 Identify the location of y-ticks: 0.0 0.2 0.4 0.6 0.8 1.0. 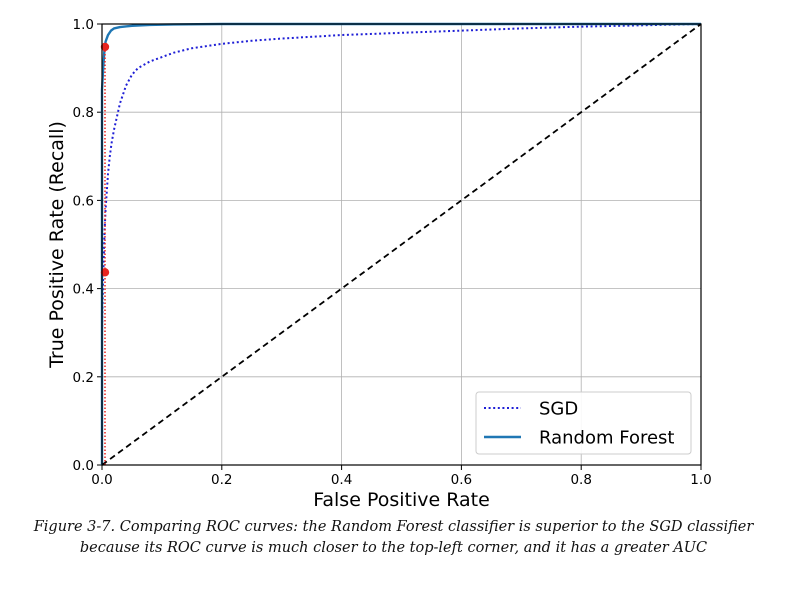
(87, 245).